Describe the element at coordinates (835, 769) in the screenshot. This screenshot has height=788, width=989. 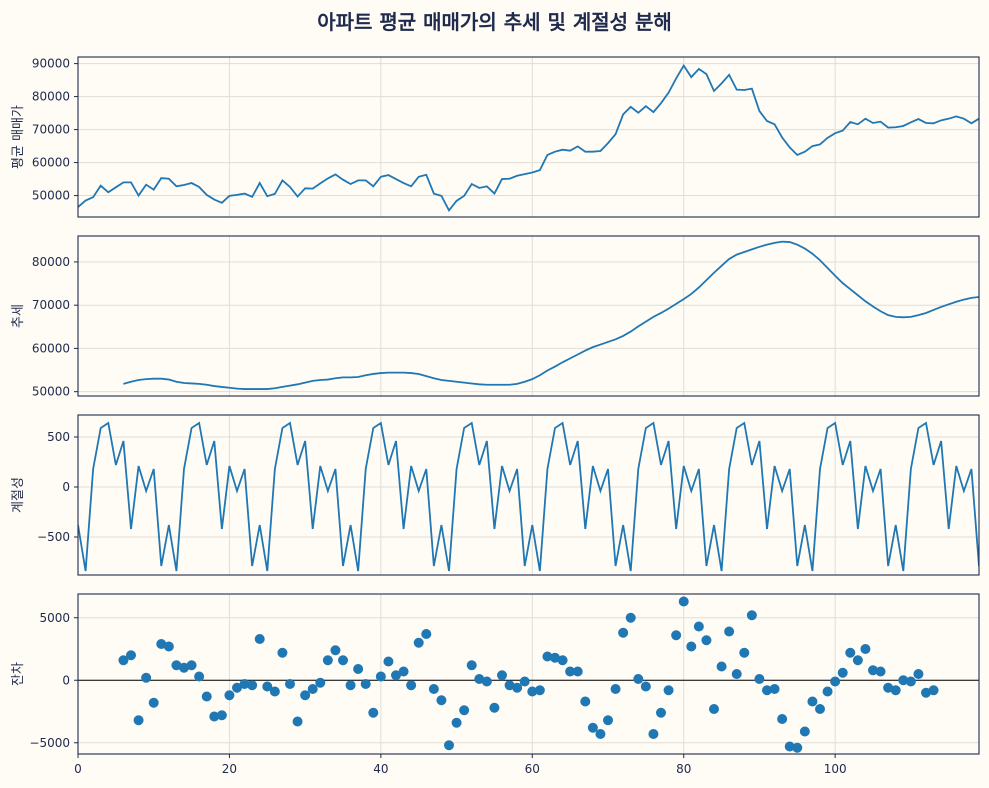
I see `x-tick-label: 100` at that location.